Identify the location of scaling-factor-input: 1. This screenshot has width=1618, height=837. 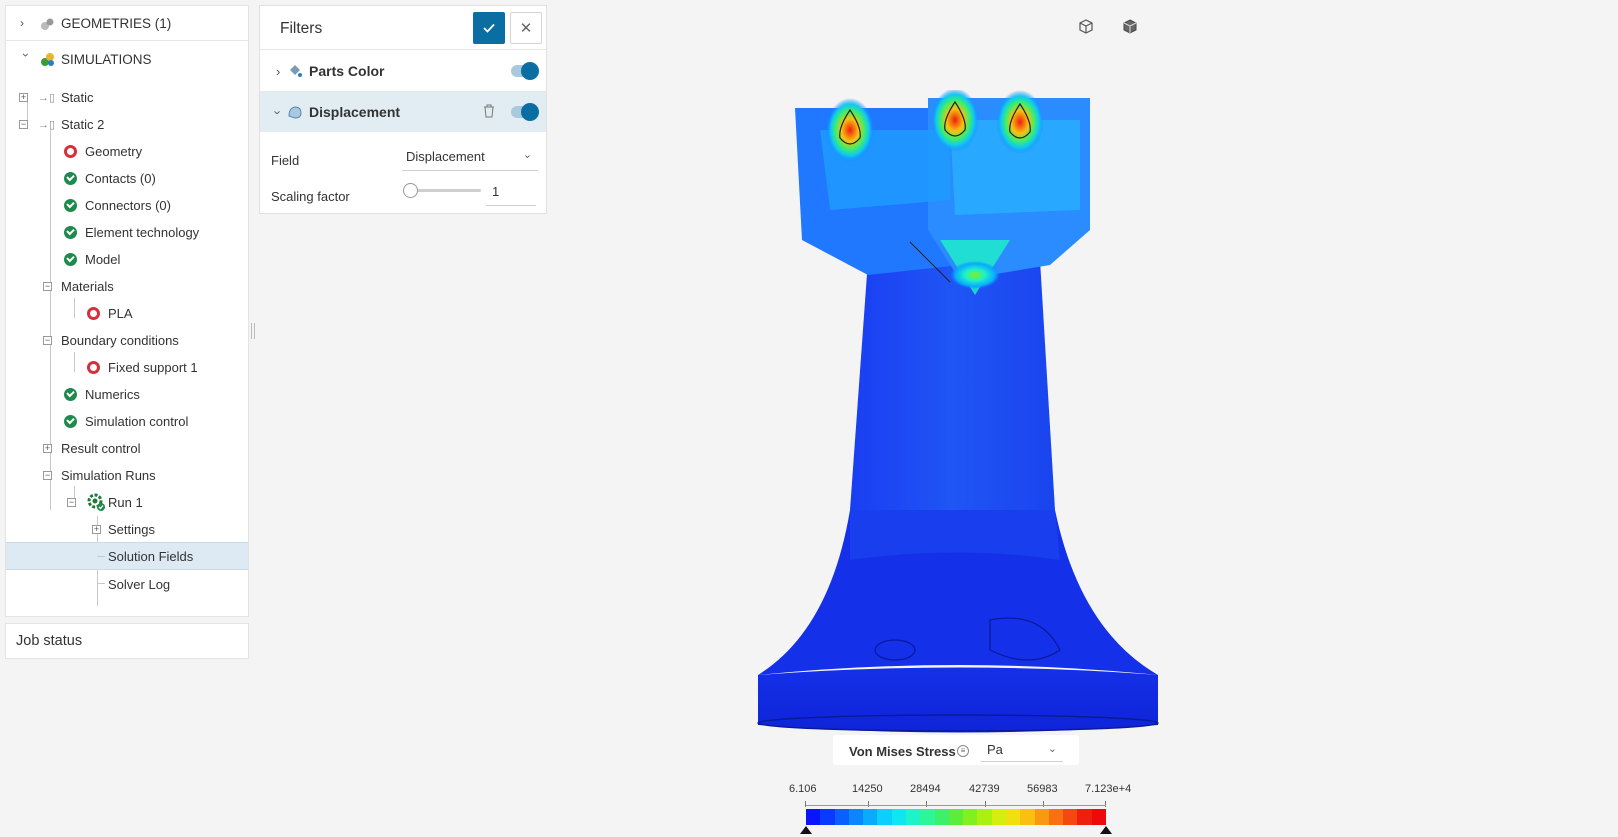
(511, 192).